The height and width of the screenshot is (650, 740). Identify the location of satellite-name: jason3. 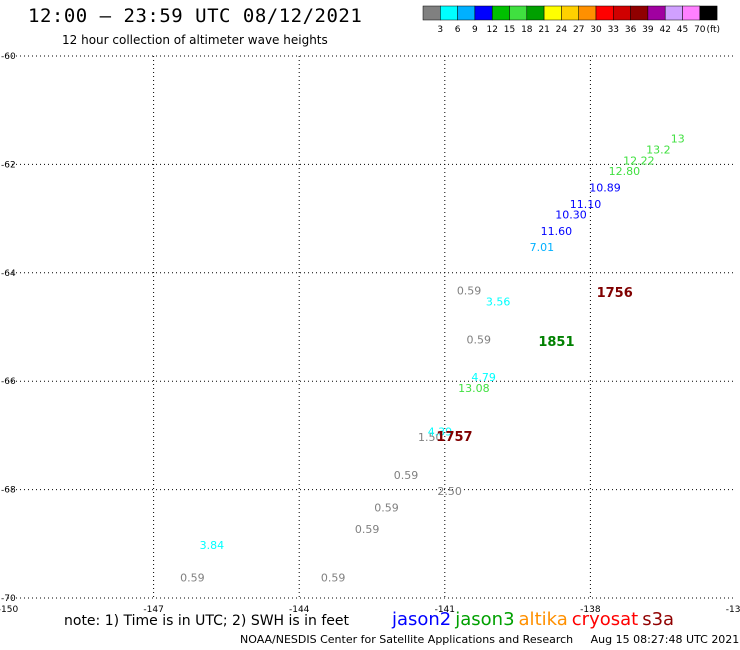
(485, 619).